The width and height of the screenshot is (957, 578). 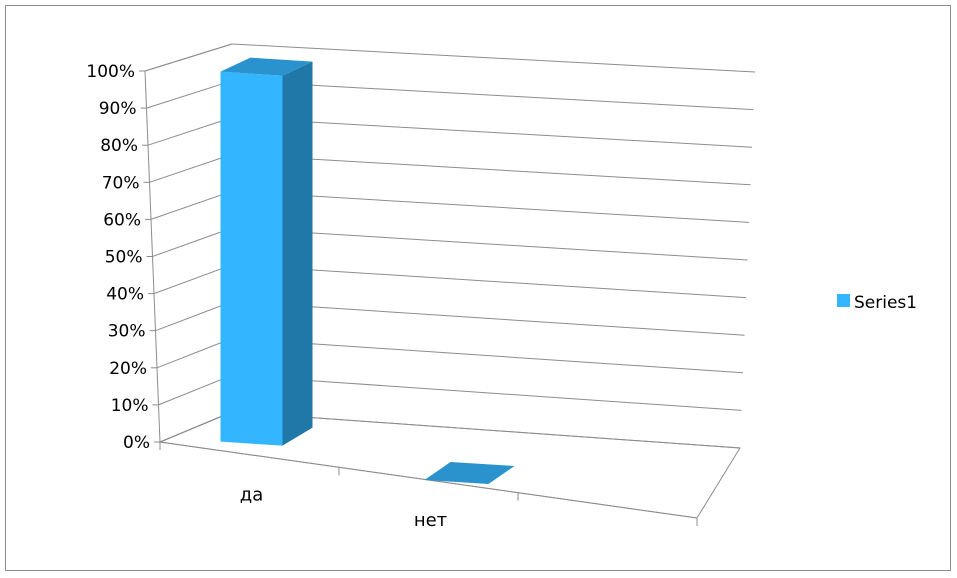 I want to click on y-axis-ticks: 0% 10% 20% 30% 40% 50% 60% 70% 80% 90% 100%, so click(x=123, y=257).